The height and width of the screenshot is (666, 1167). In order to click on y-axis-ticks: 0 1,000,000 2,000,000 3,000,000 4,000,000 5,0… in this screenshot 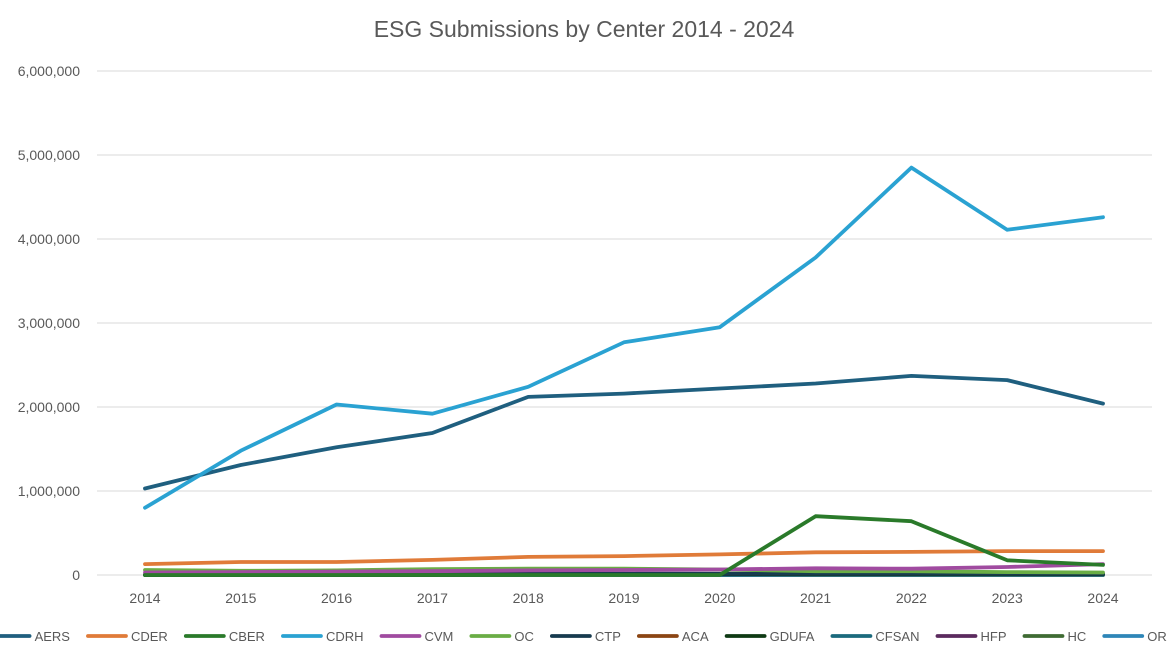, I will do `click(49, 323)`.